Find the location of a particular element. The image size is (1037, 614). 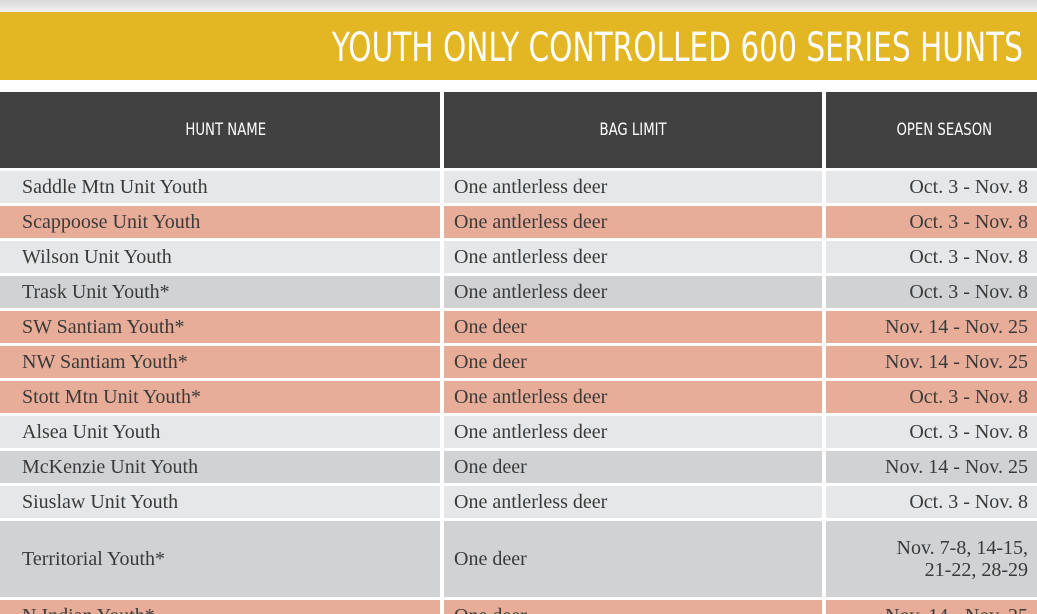

hunt-name: Wilson Unit Youth is located at coordinates (226, 257).